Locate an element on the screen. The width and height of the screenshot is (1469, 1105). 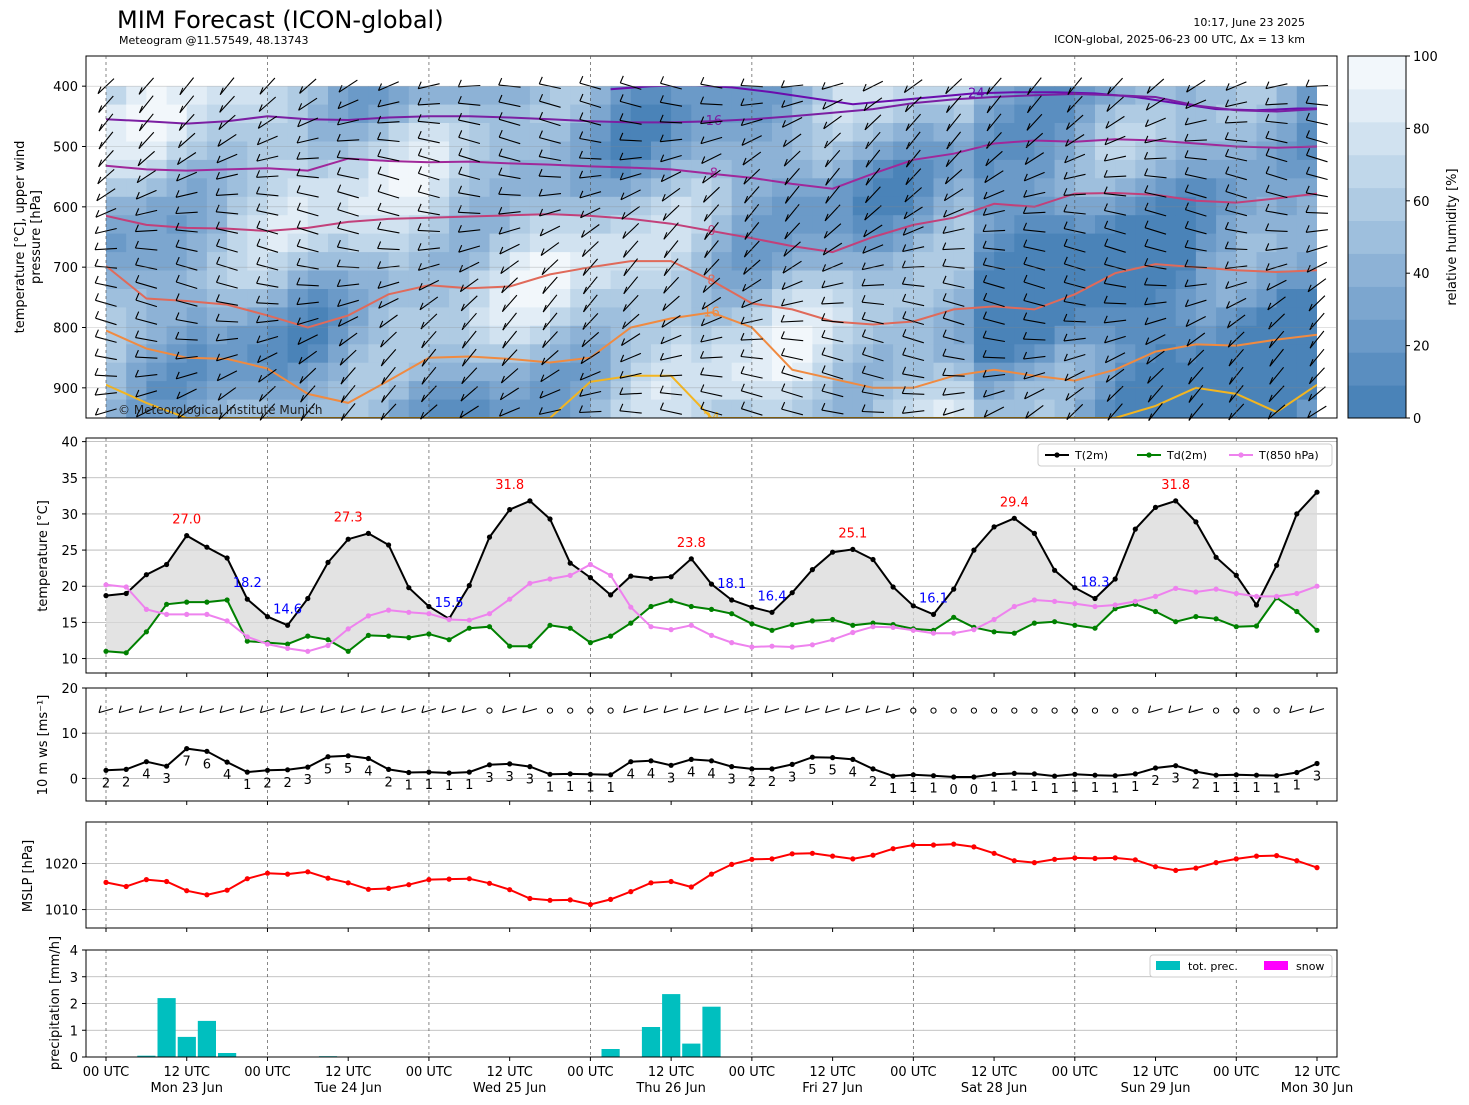
colorbar-tick-label: 40 is located at coordinates (1421, 274).